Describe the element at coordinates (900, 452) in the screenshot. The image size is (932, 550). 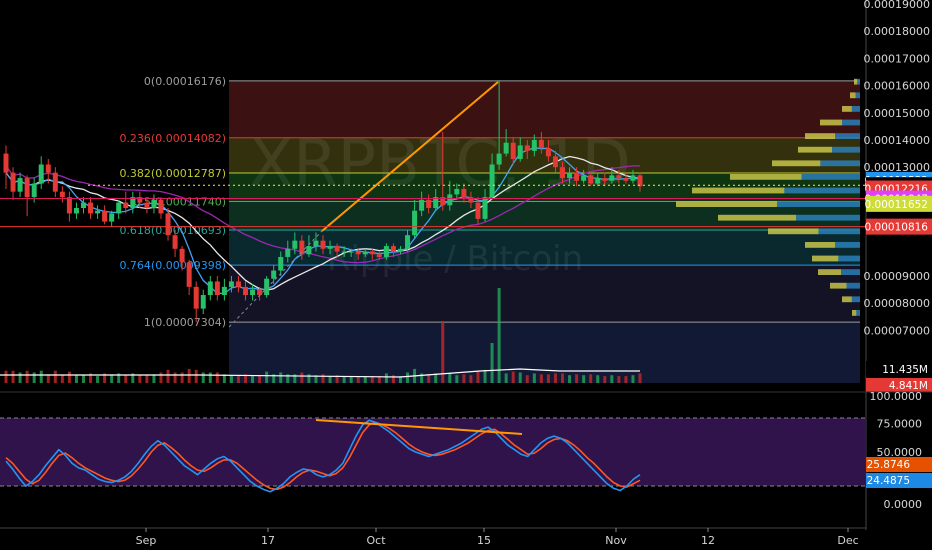
I see `stoch-tick-label: 50.0000` at that location.